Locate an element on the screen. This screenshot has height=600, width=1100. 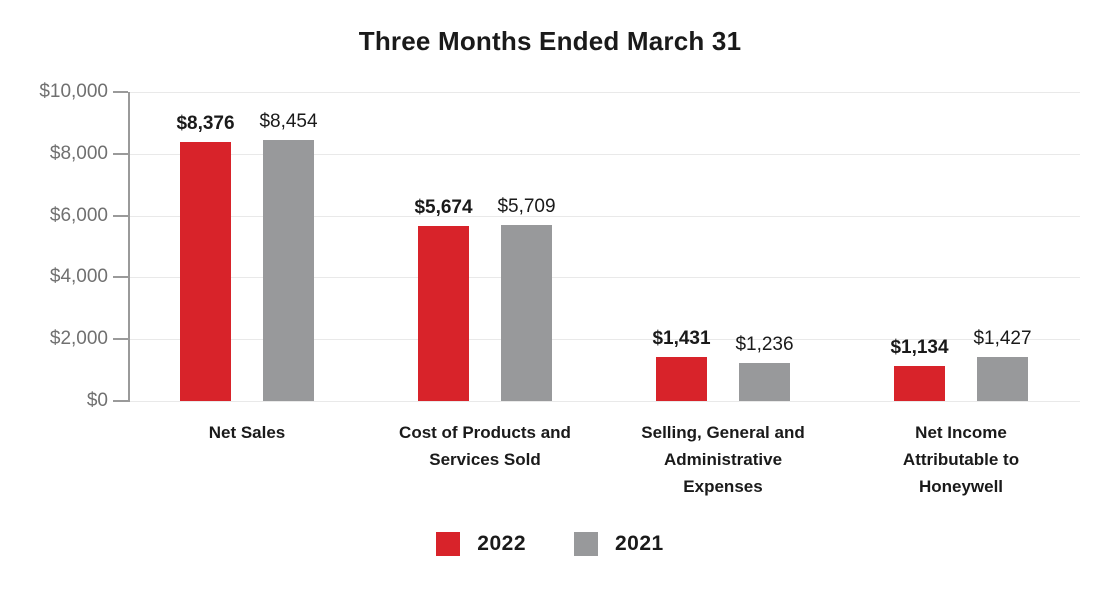
legend-swatch-2021 is located at coordinates (586, 544).